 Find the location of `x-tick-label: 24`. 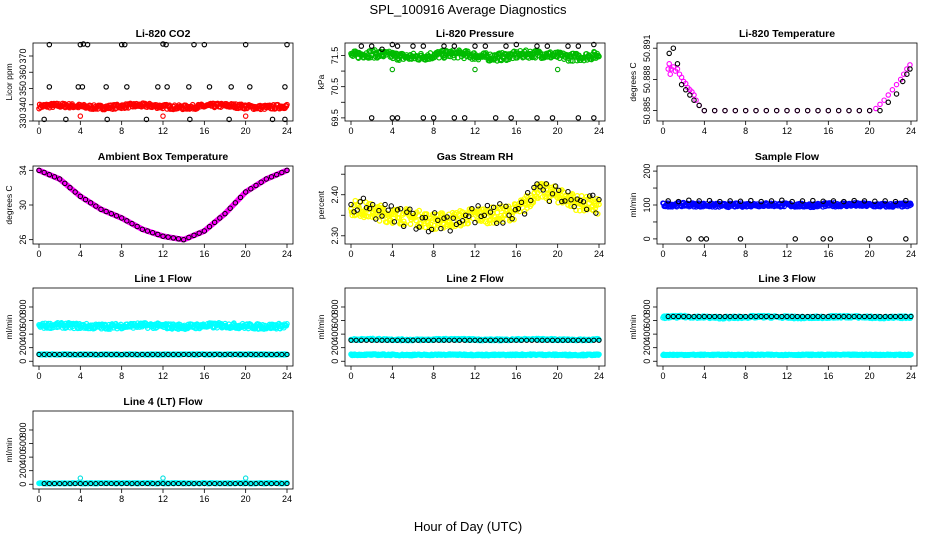

x-tick-label: 24 is located at coordinates (287, 131).